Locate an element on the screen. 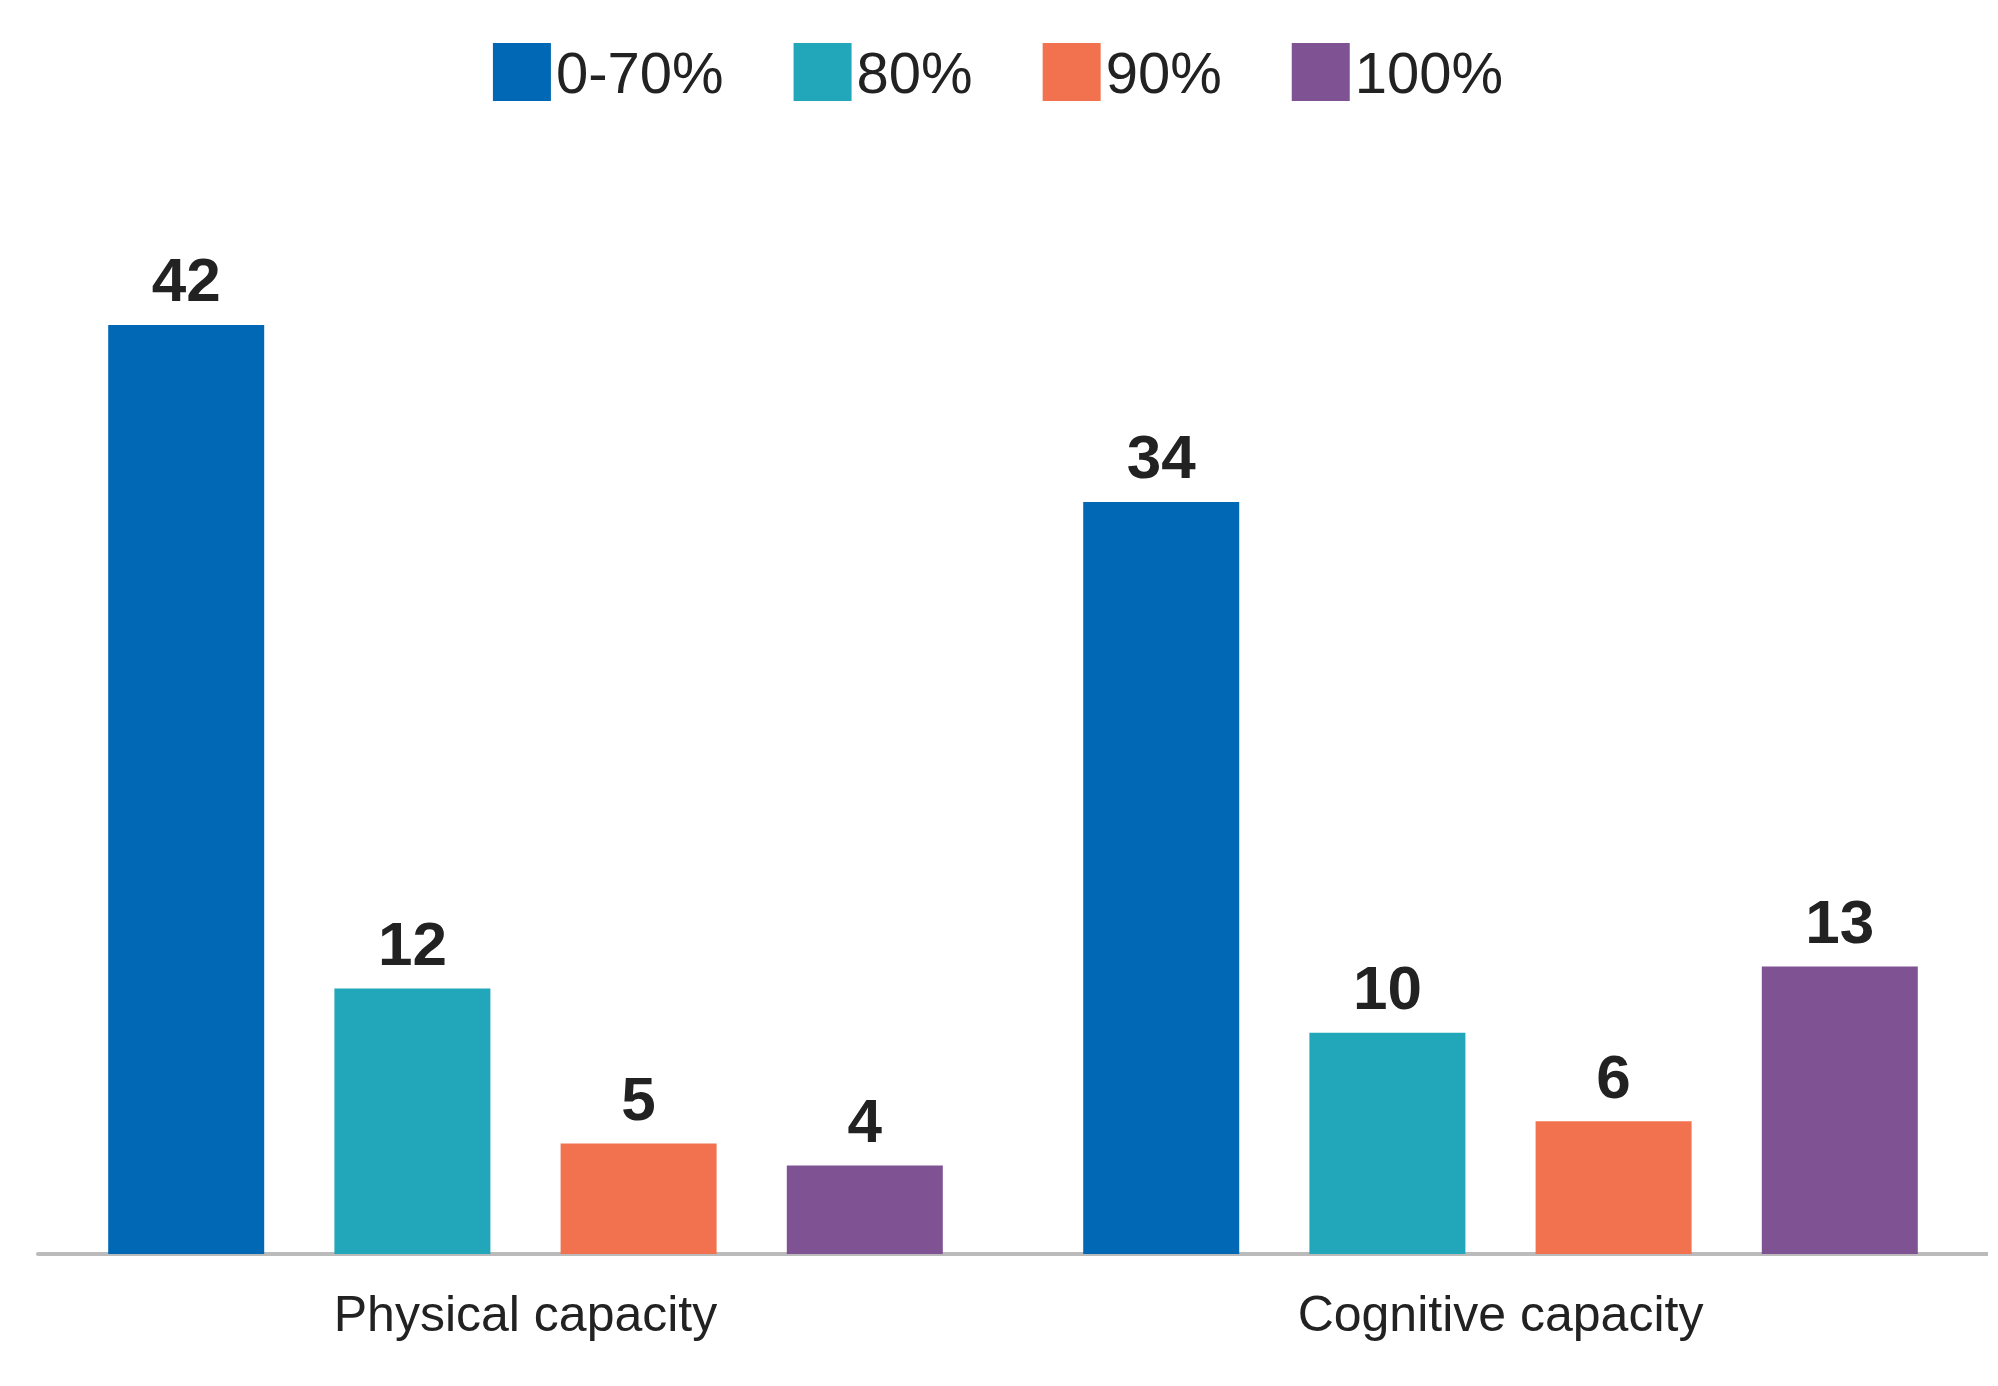 This screenshot has width=1998, height=1386. legend-label: 80% is located at coordinates (914, 72).